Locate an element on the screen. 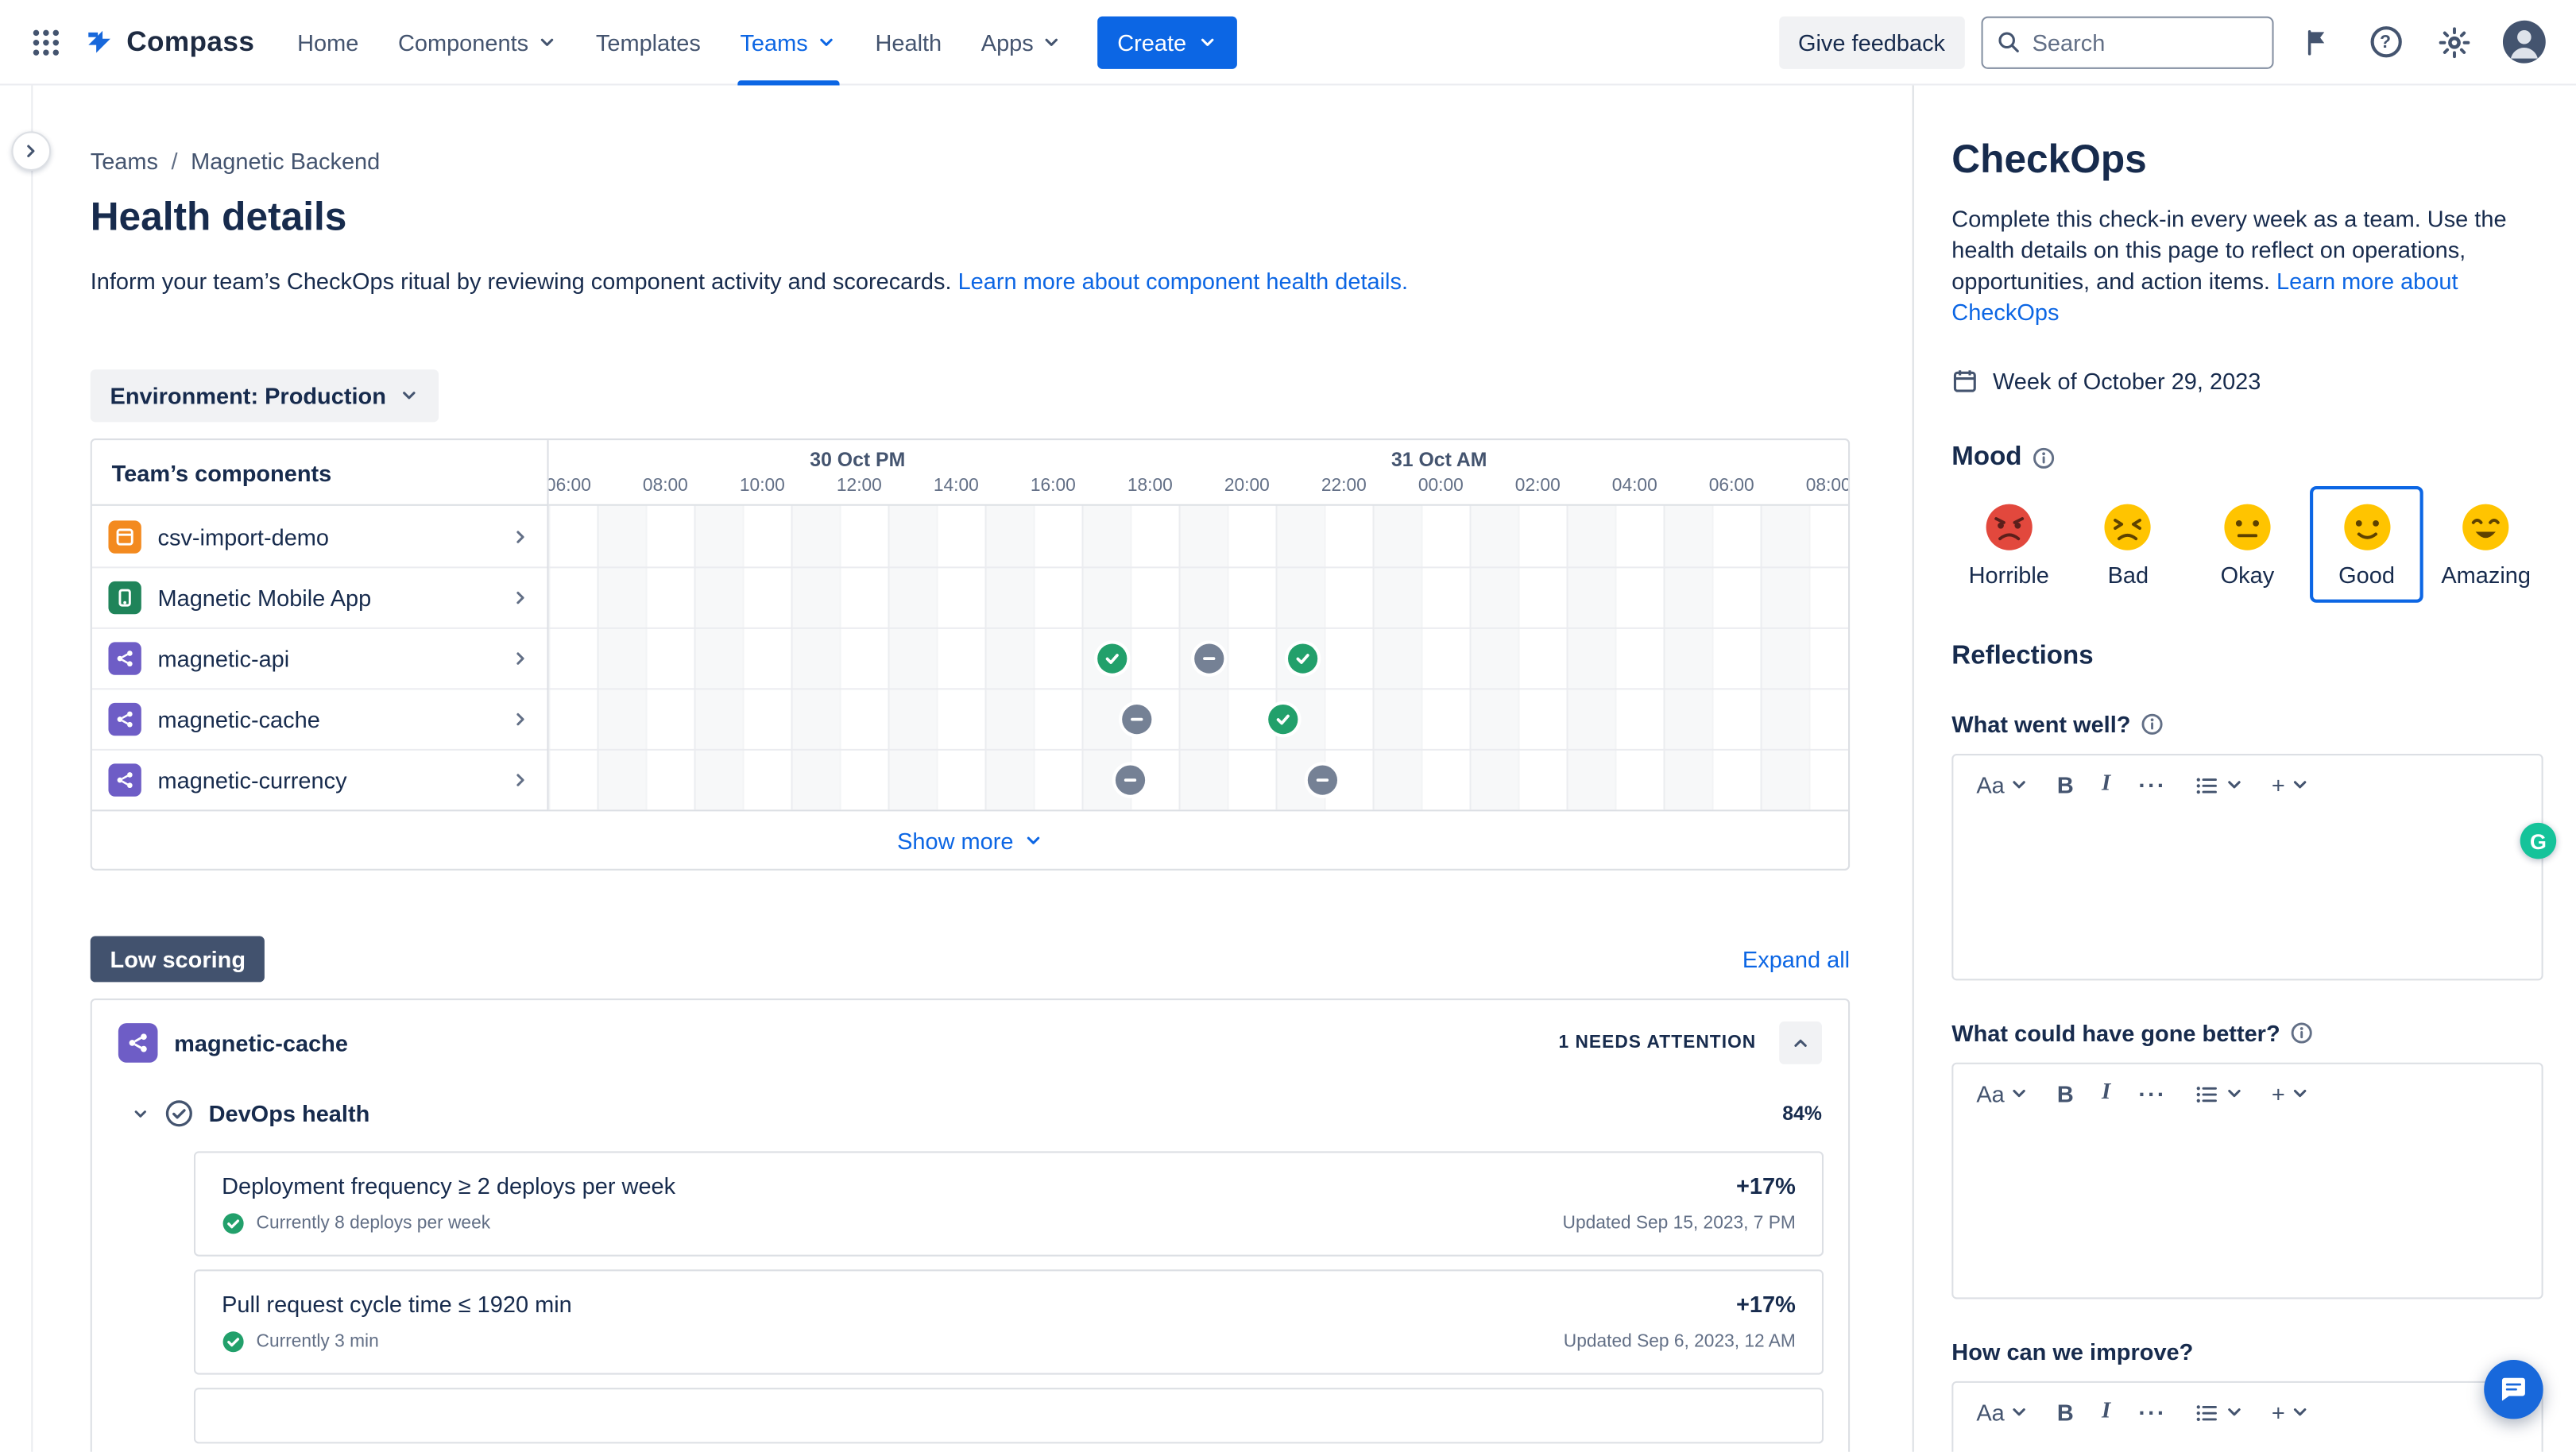 This screenshot has height=1452, width=2576. mood-option-label: Bad is located at coordinates (2128, 575).